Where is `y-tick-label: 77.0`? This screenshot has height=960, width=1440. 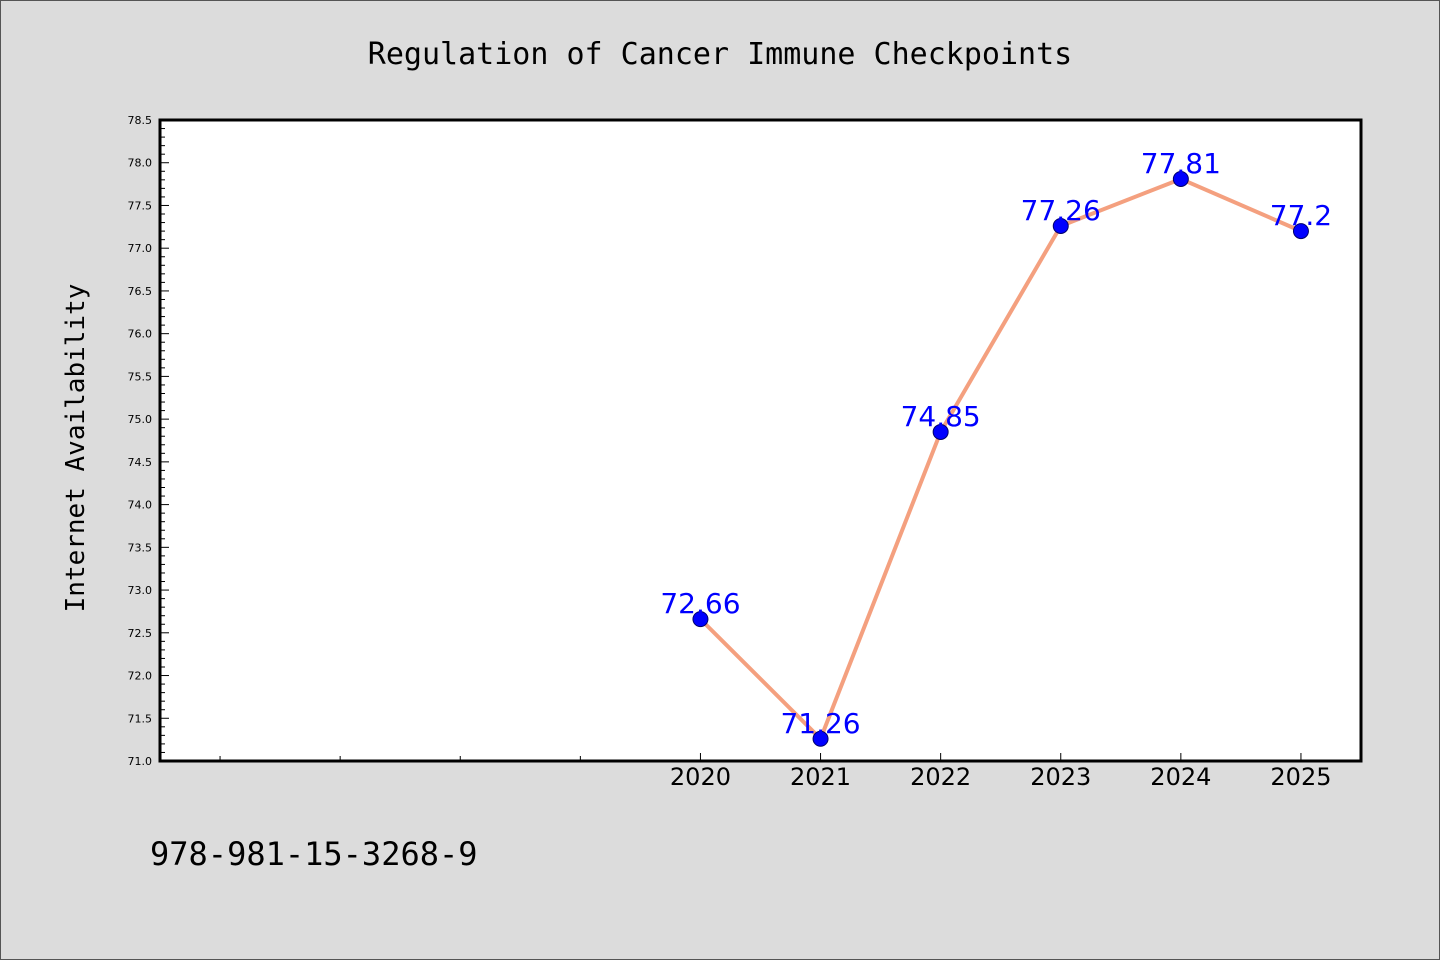
y-tick-label: 77.0 is located at coordinates (140, 248).